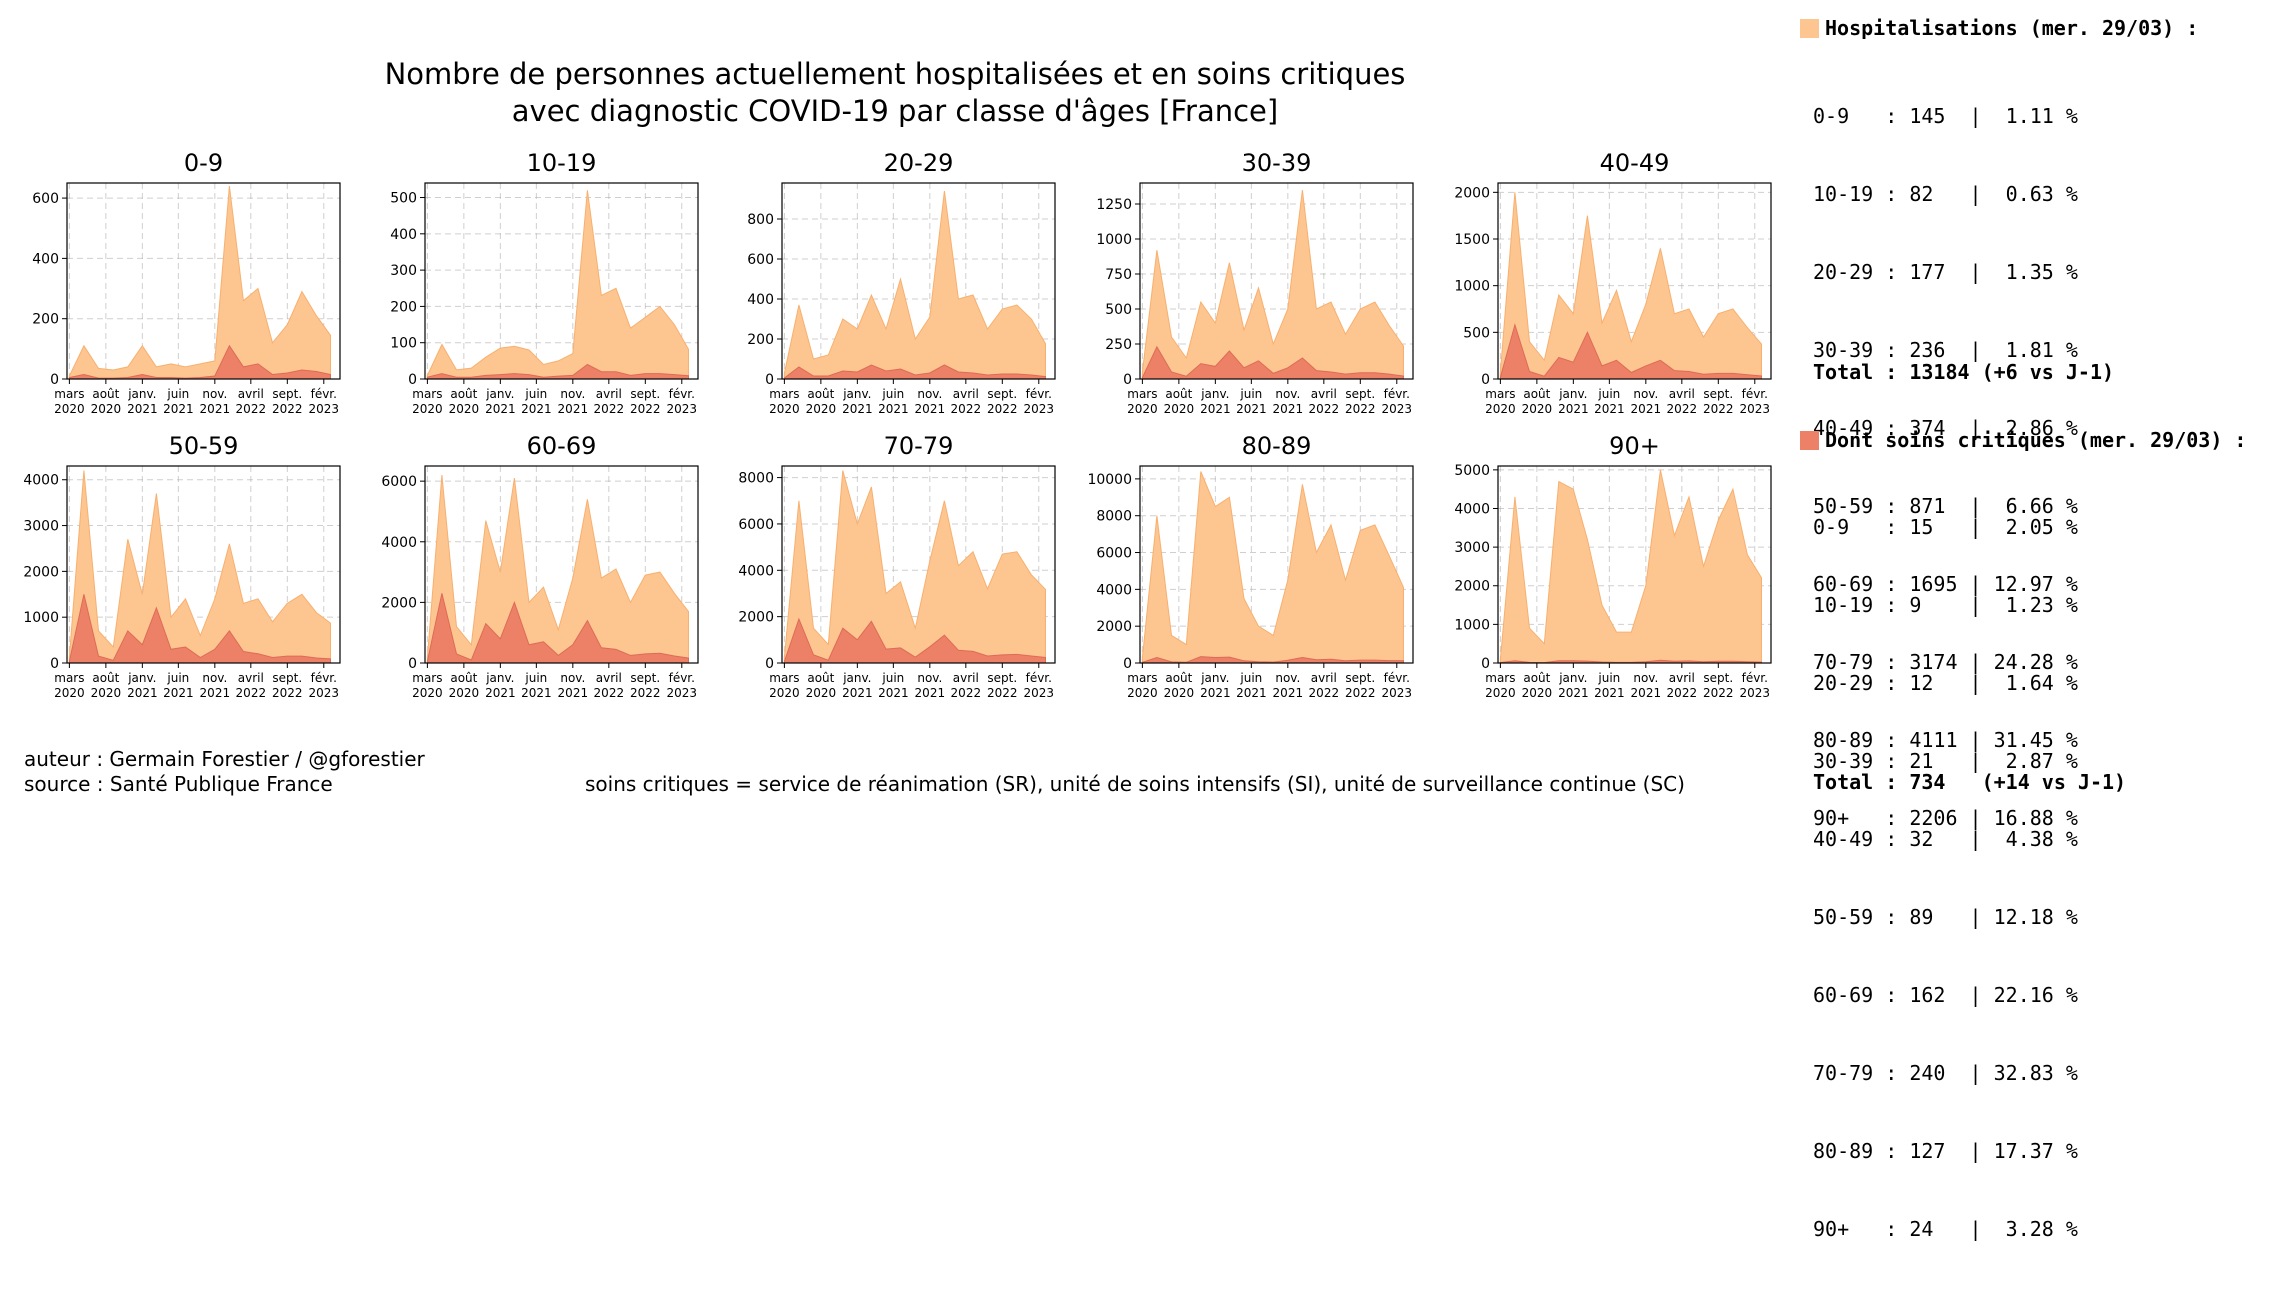 The width and height of the screenshot is (2277, 1292). What do you see at coordinates (1109, 480) in the screenshot?
I see `y-tick-label: 10000` at bounding box center [1109, 480].